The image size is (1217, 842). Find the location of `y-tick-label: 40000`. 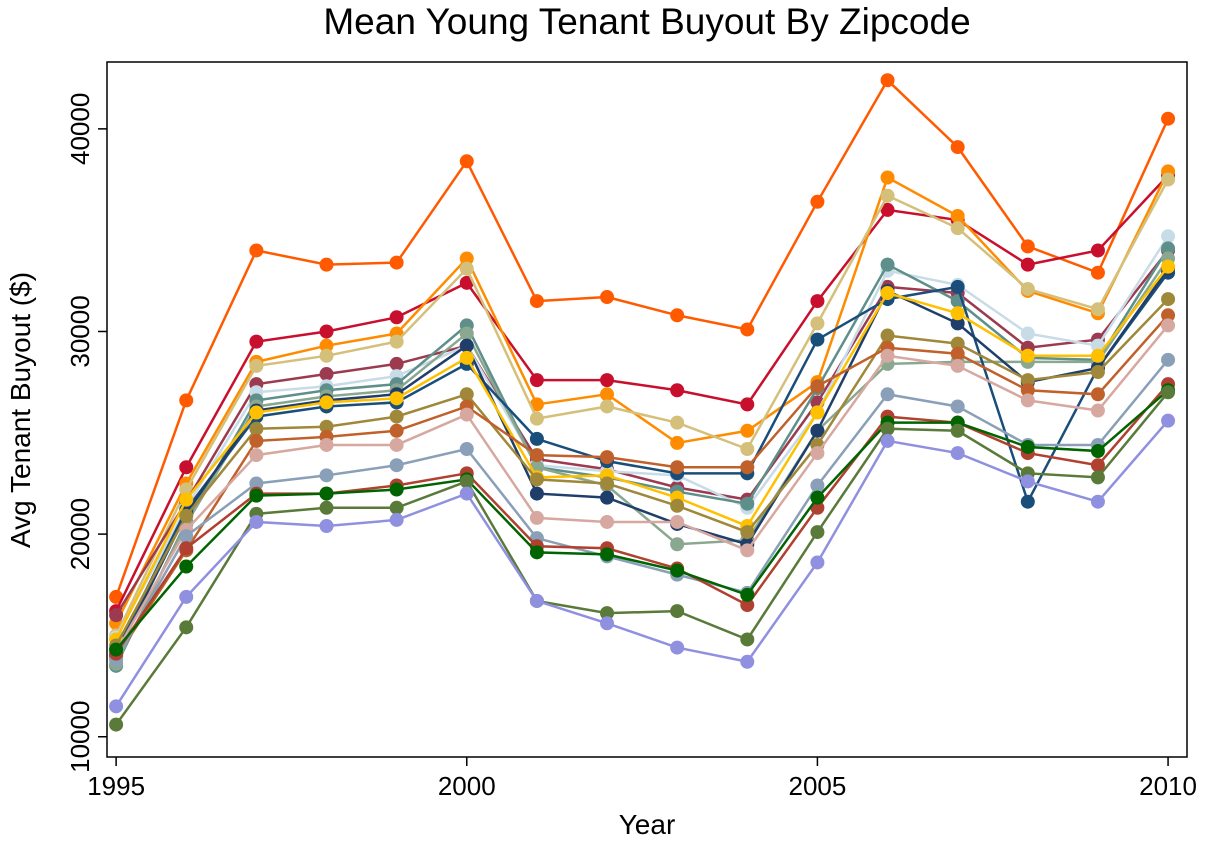

y-tick-label: 40000 is located at coordinates (80, 129).